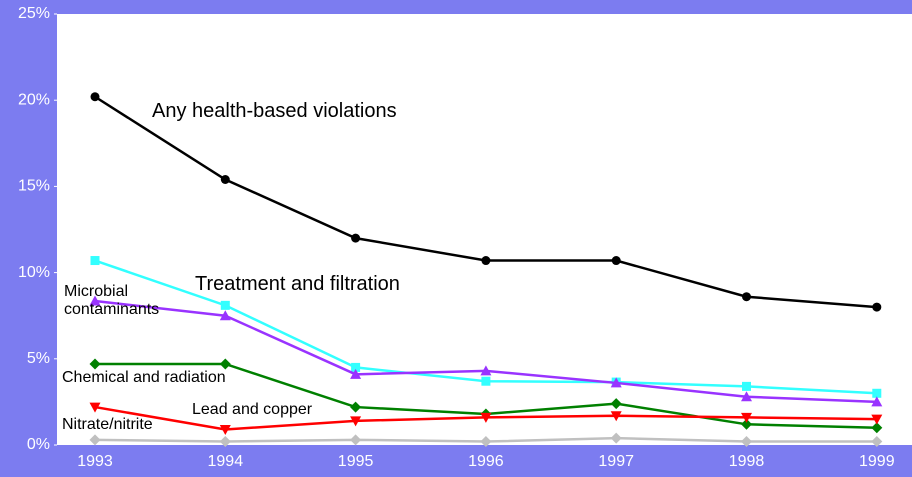 This screenshot has width=912, height=477. I want to click on y-tick-label: 0%, so click(38, 444).